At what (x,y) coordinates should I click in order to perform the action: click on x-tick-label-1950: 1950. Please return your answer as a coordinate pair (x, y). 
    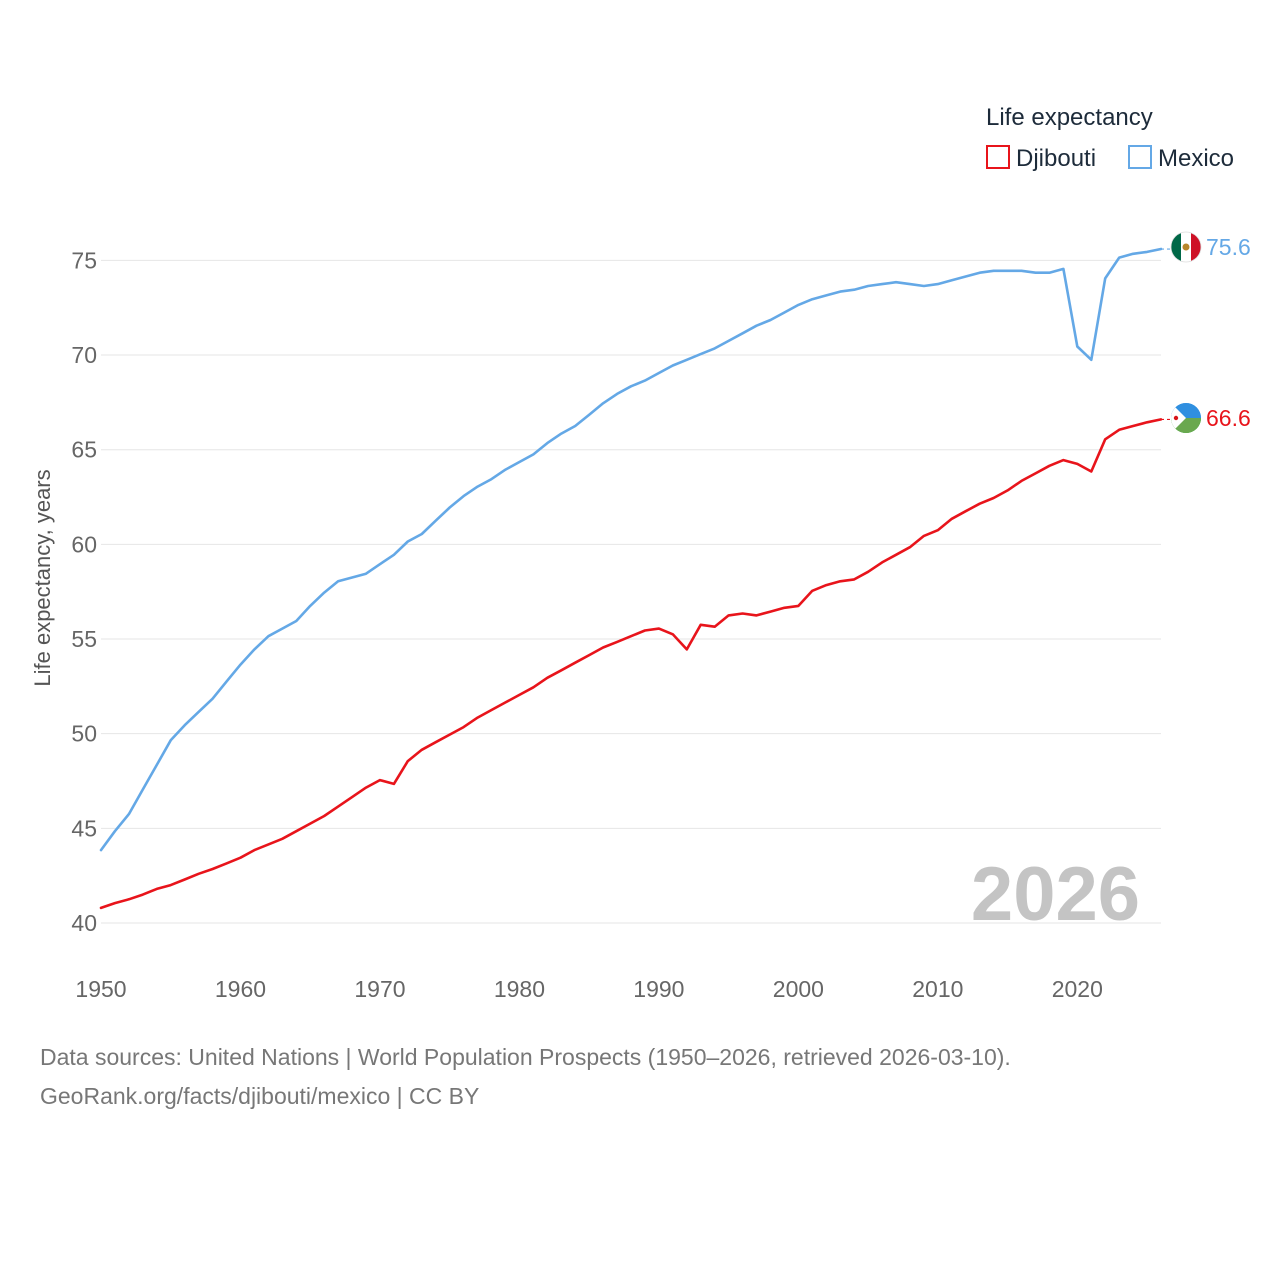
    Looking at the image, I should click on (100, 989).